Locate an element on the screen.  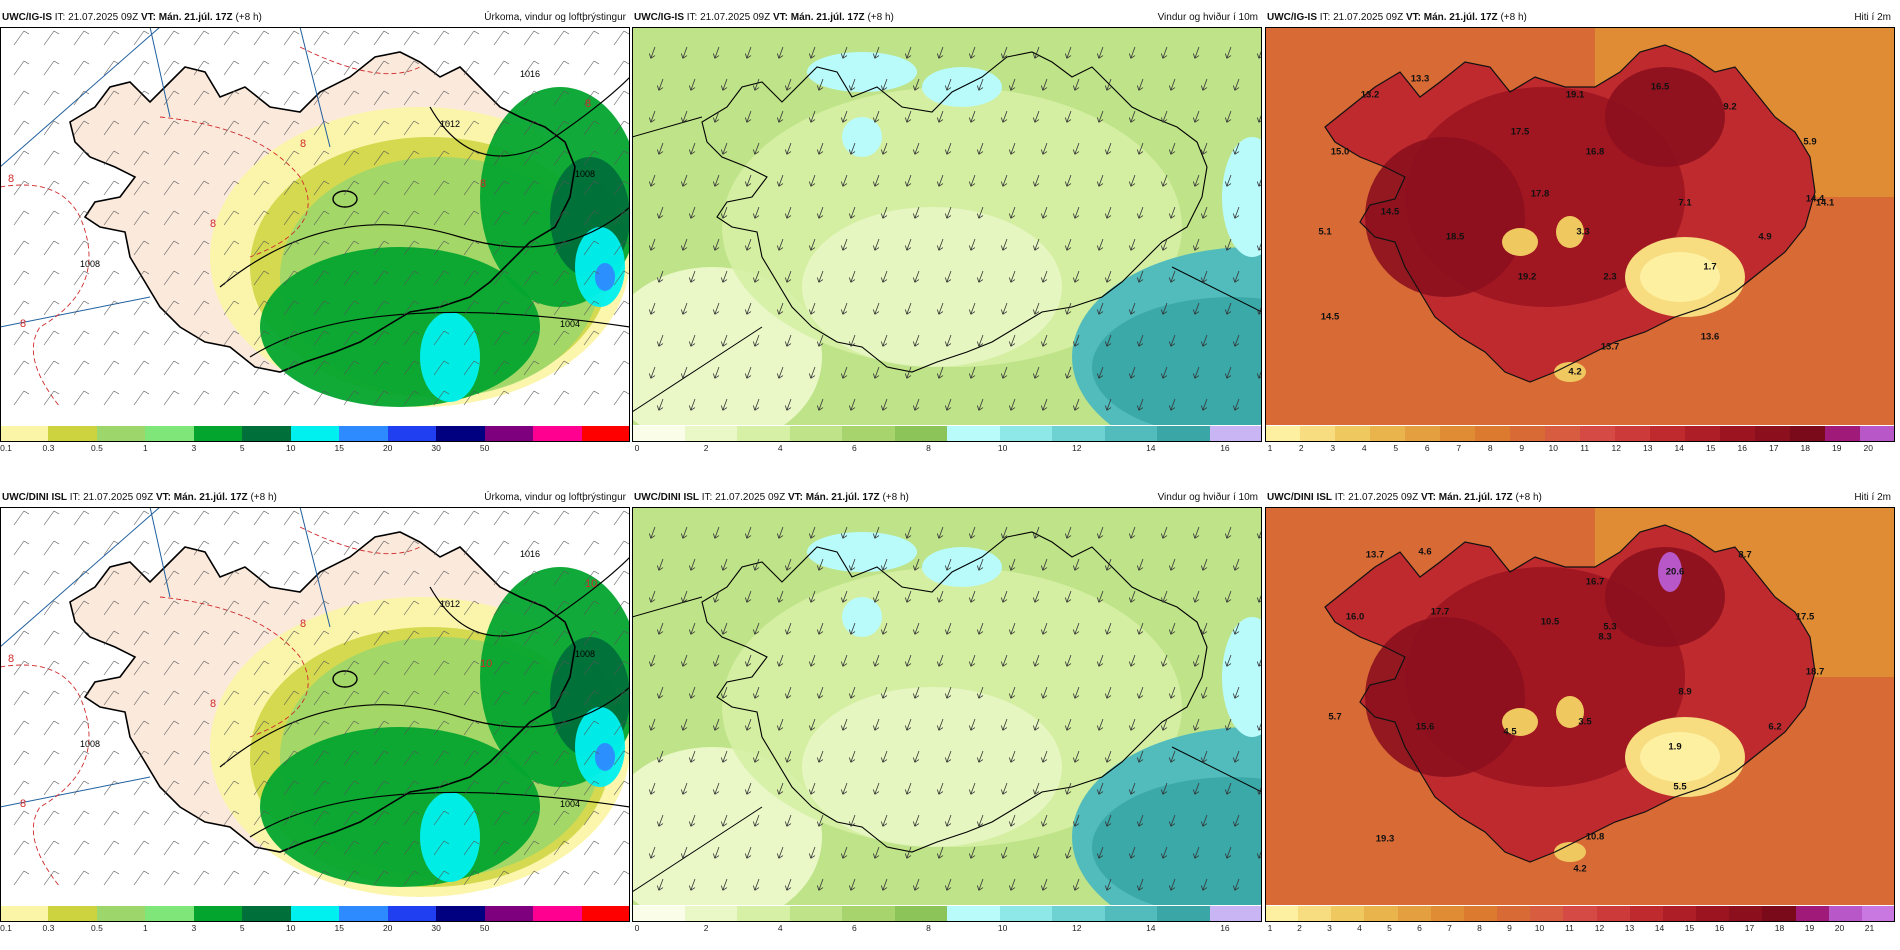
temperature-value-label: 13.7 is located at coordinates (1375, 555).